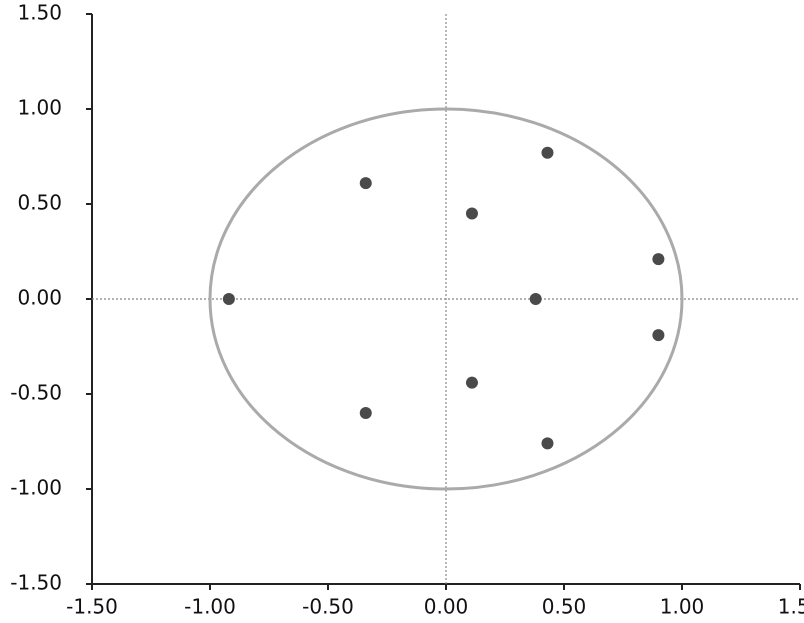  I want to click on y-tick-label: -0.50, so click(36, 393).